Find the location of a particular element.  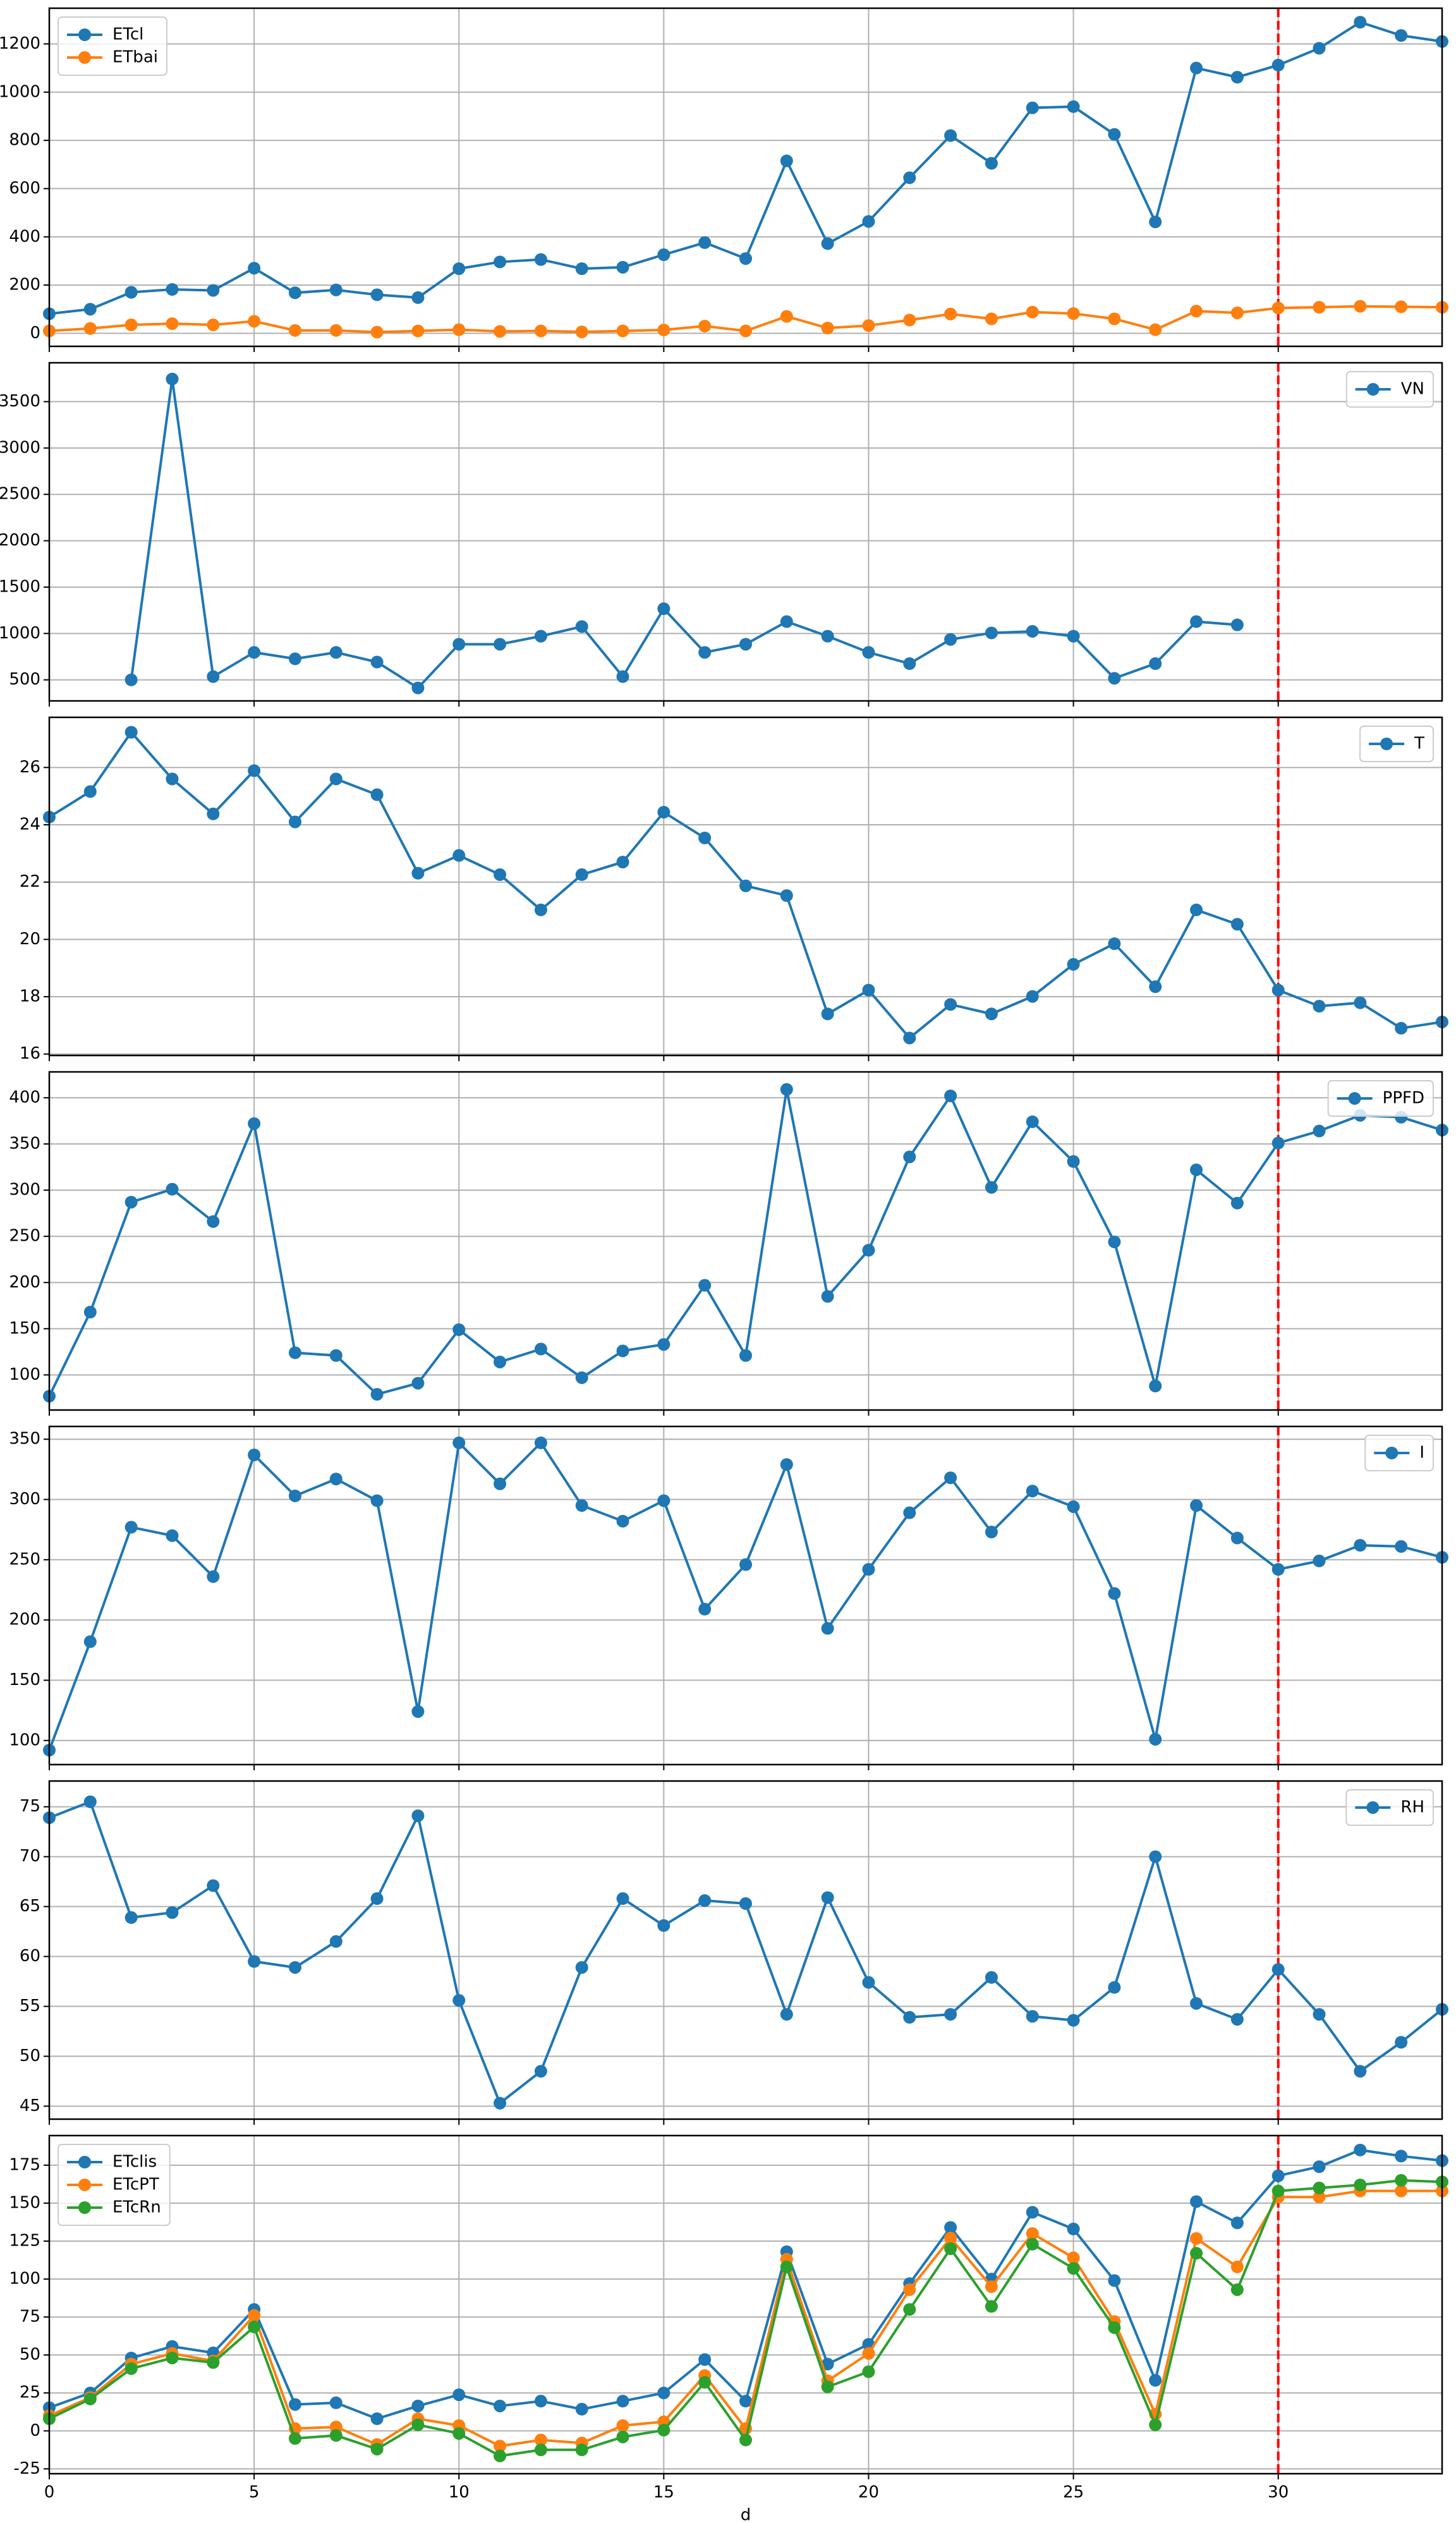

y-tick-label: 150 is located at coordinates (24, 2202).